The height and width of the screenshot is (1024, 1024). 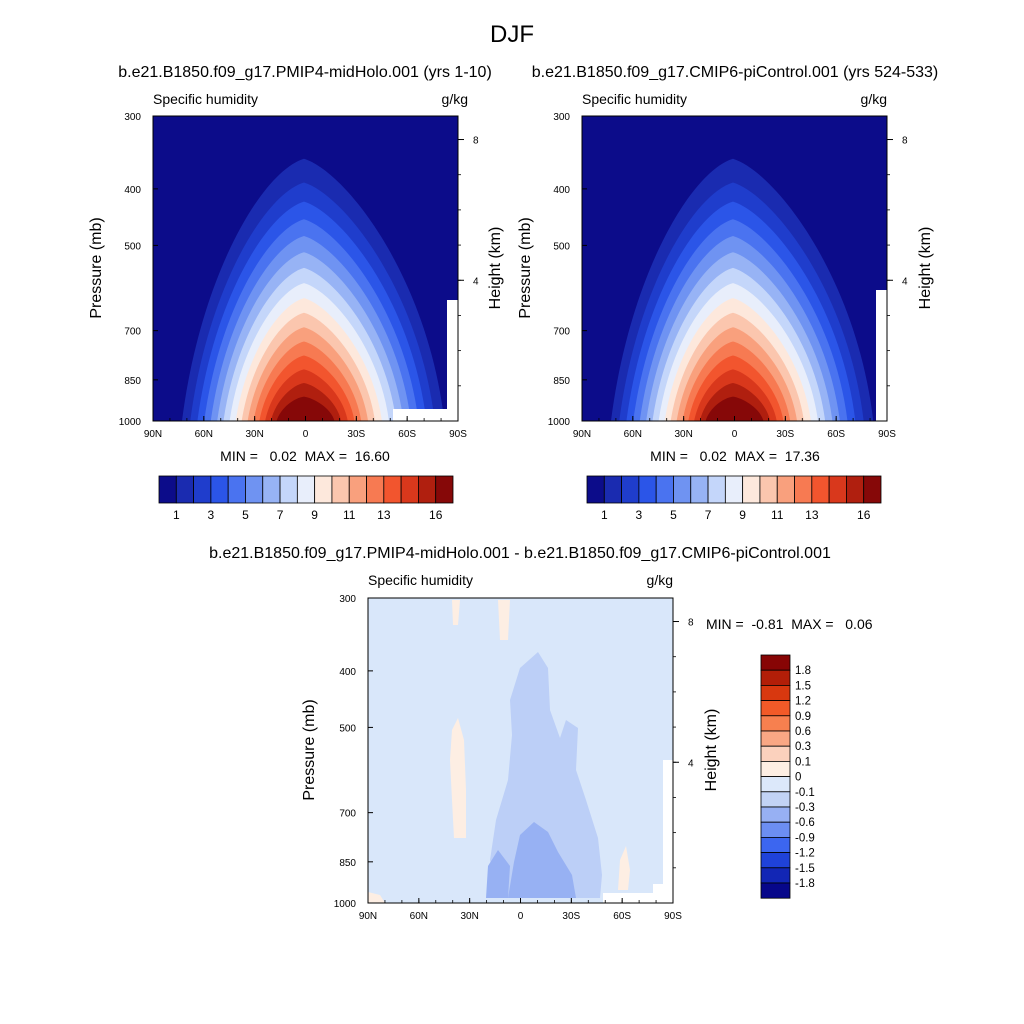 What do you see at coordinates (881, 355) in the screenshot?
I see `panel-picontrol-missing-data` at bounding box center [881, 355].